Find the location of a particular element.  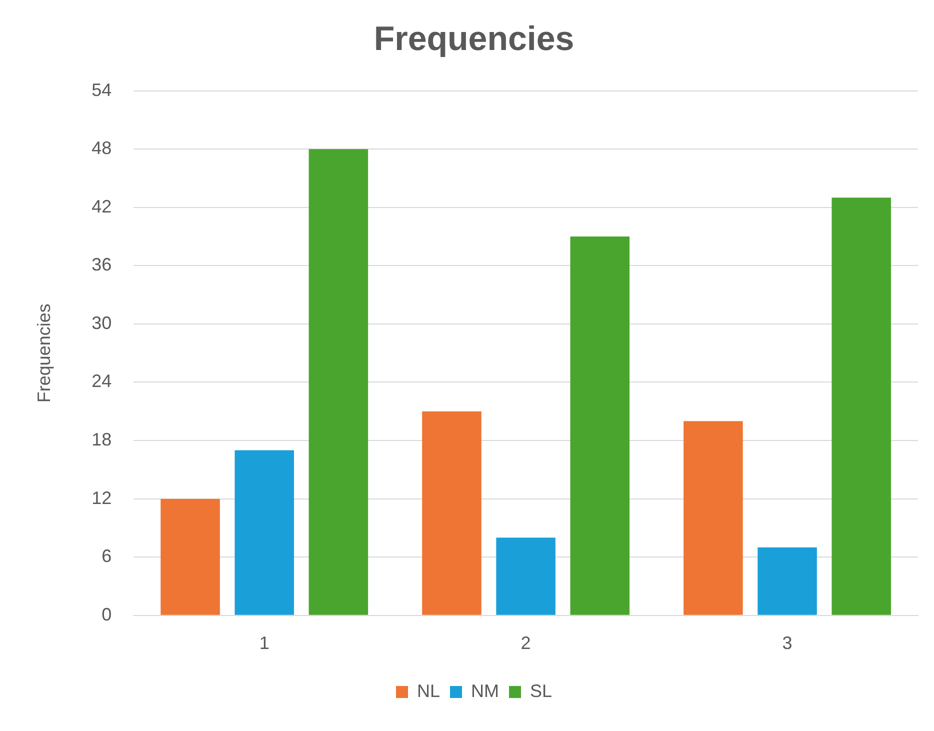

y-tick-label: 54 is located at coordinates (102, 90).